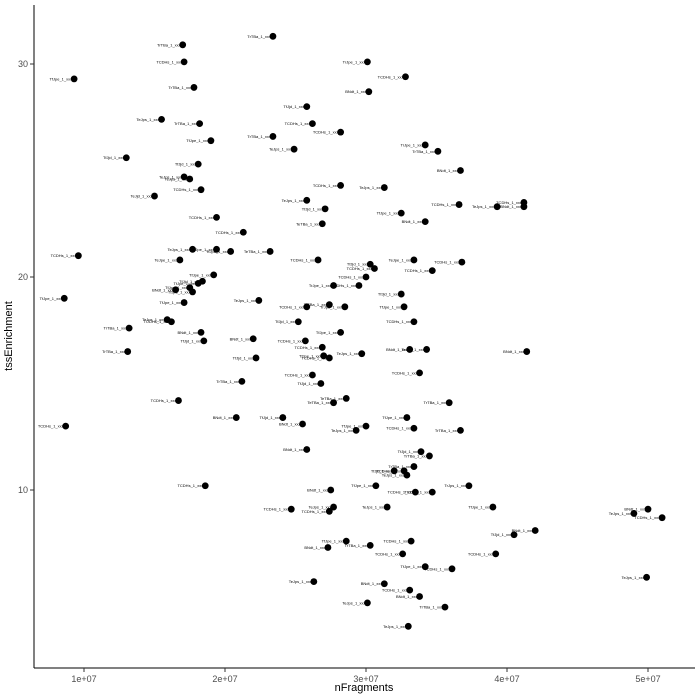 This screenshot has width=700, height=700. Describe the element at coordinates (166, 259) in the screenshot. I see `point-label: TeJpe_1_xxx` at that location.